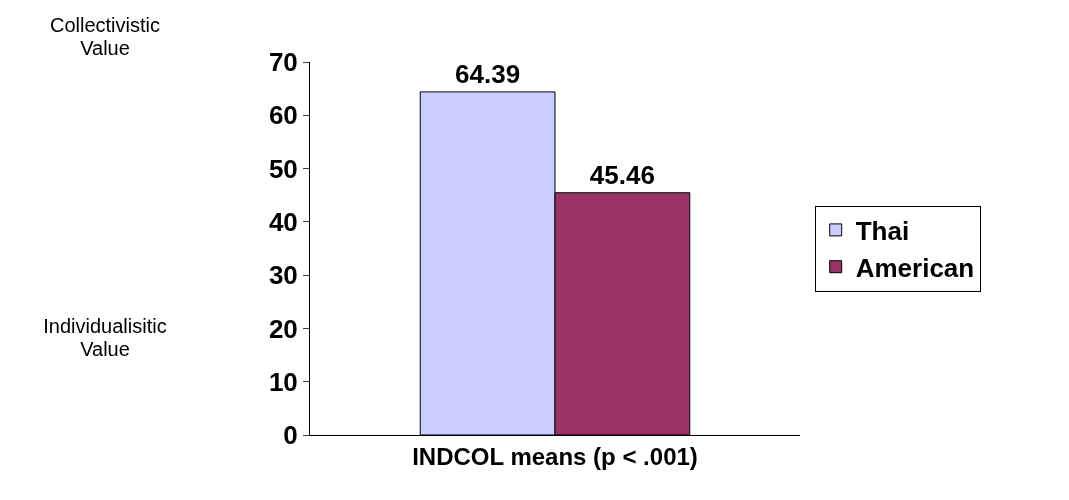  Describe the element at coordinates (488, 73) in the screenshot. I see `data-label: 64.39` at that location.